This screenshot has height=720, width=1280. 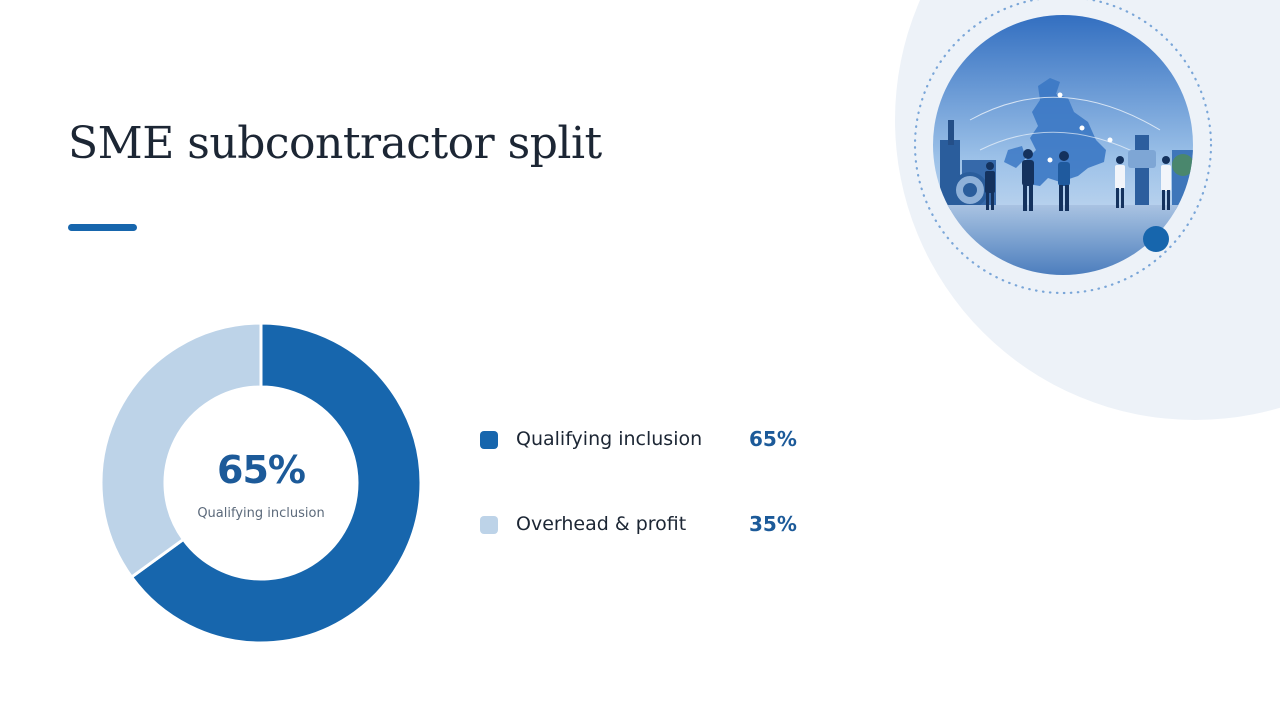 I want to click on page-title: SME subcontractor split, so click(x=335, y=143).